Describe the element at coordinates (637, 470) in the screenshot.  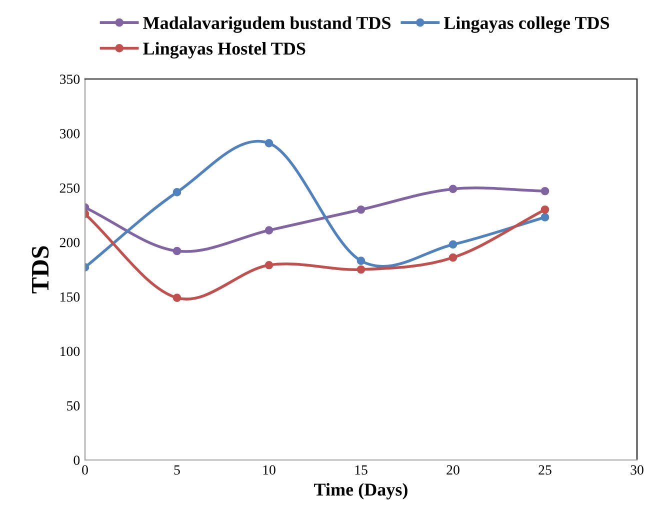
I see `x-tick-label: 30` at that location.